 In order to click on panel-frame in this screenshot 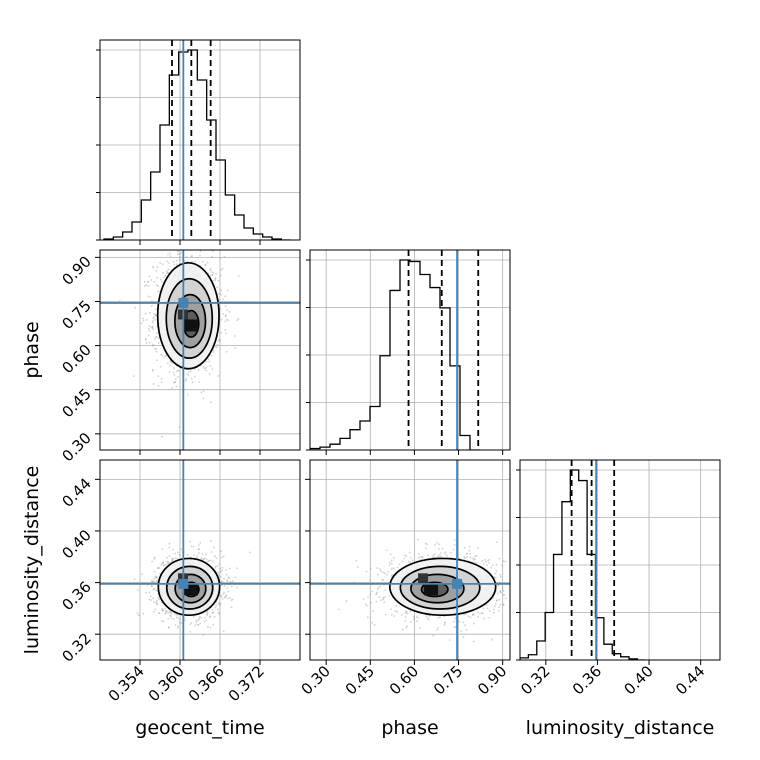, I will do `click(200, 140)`.